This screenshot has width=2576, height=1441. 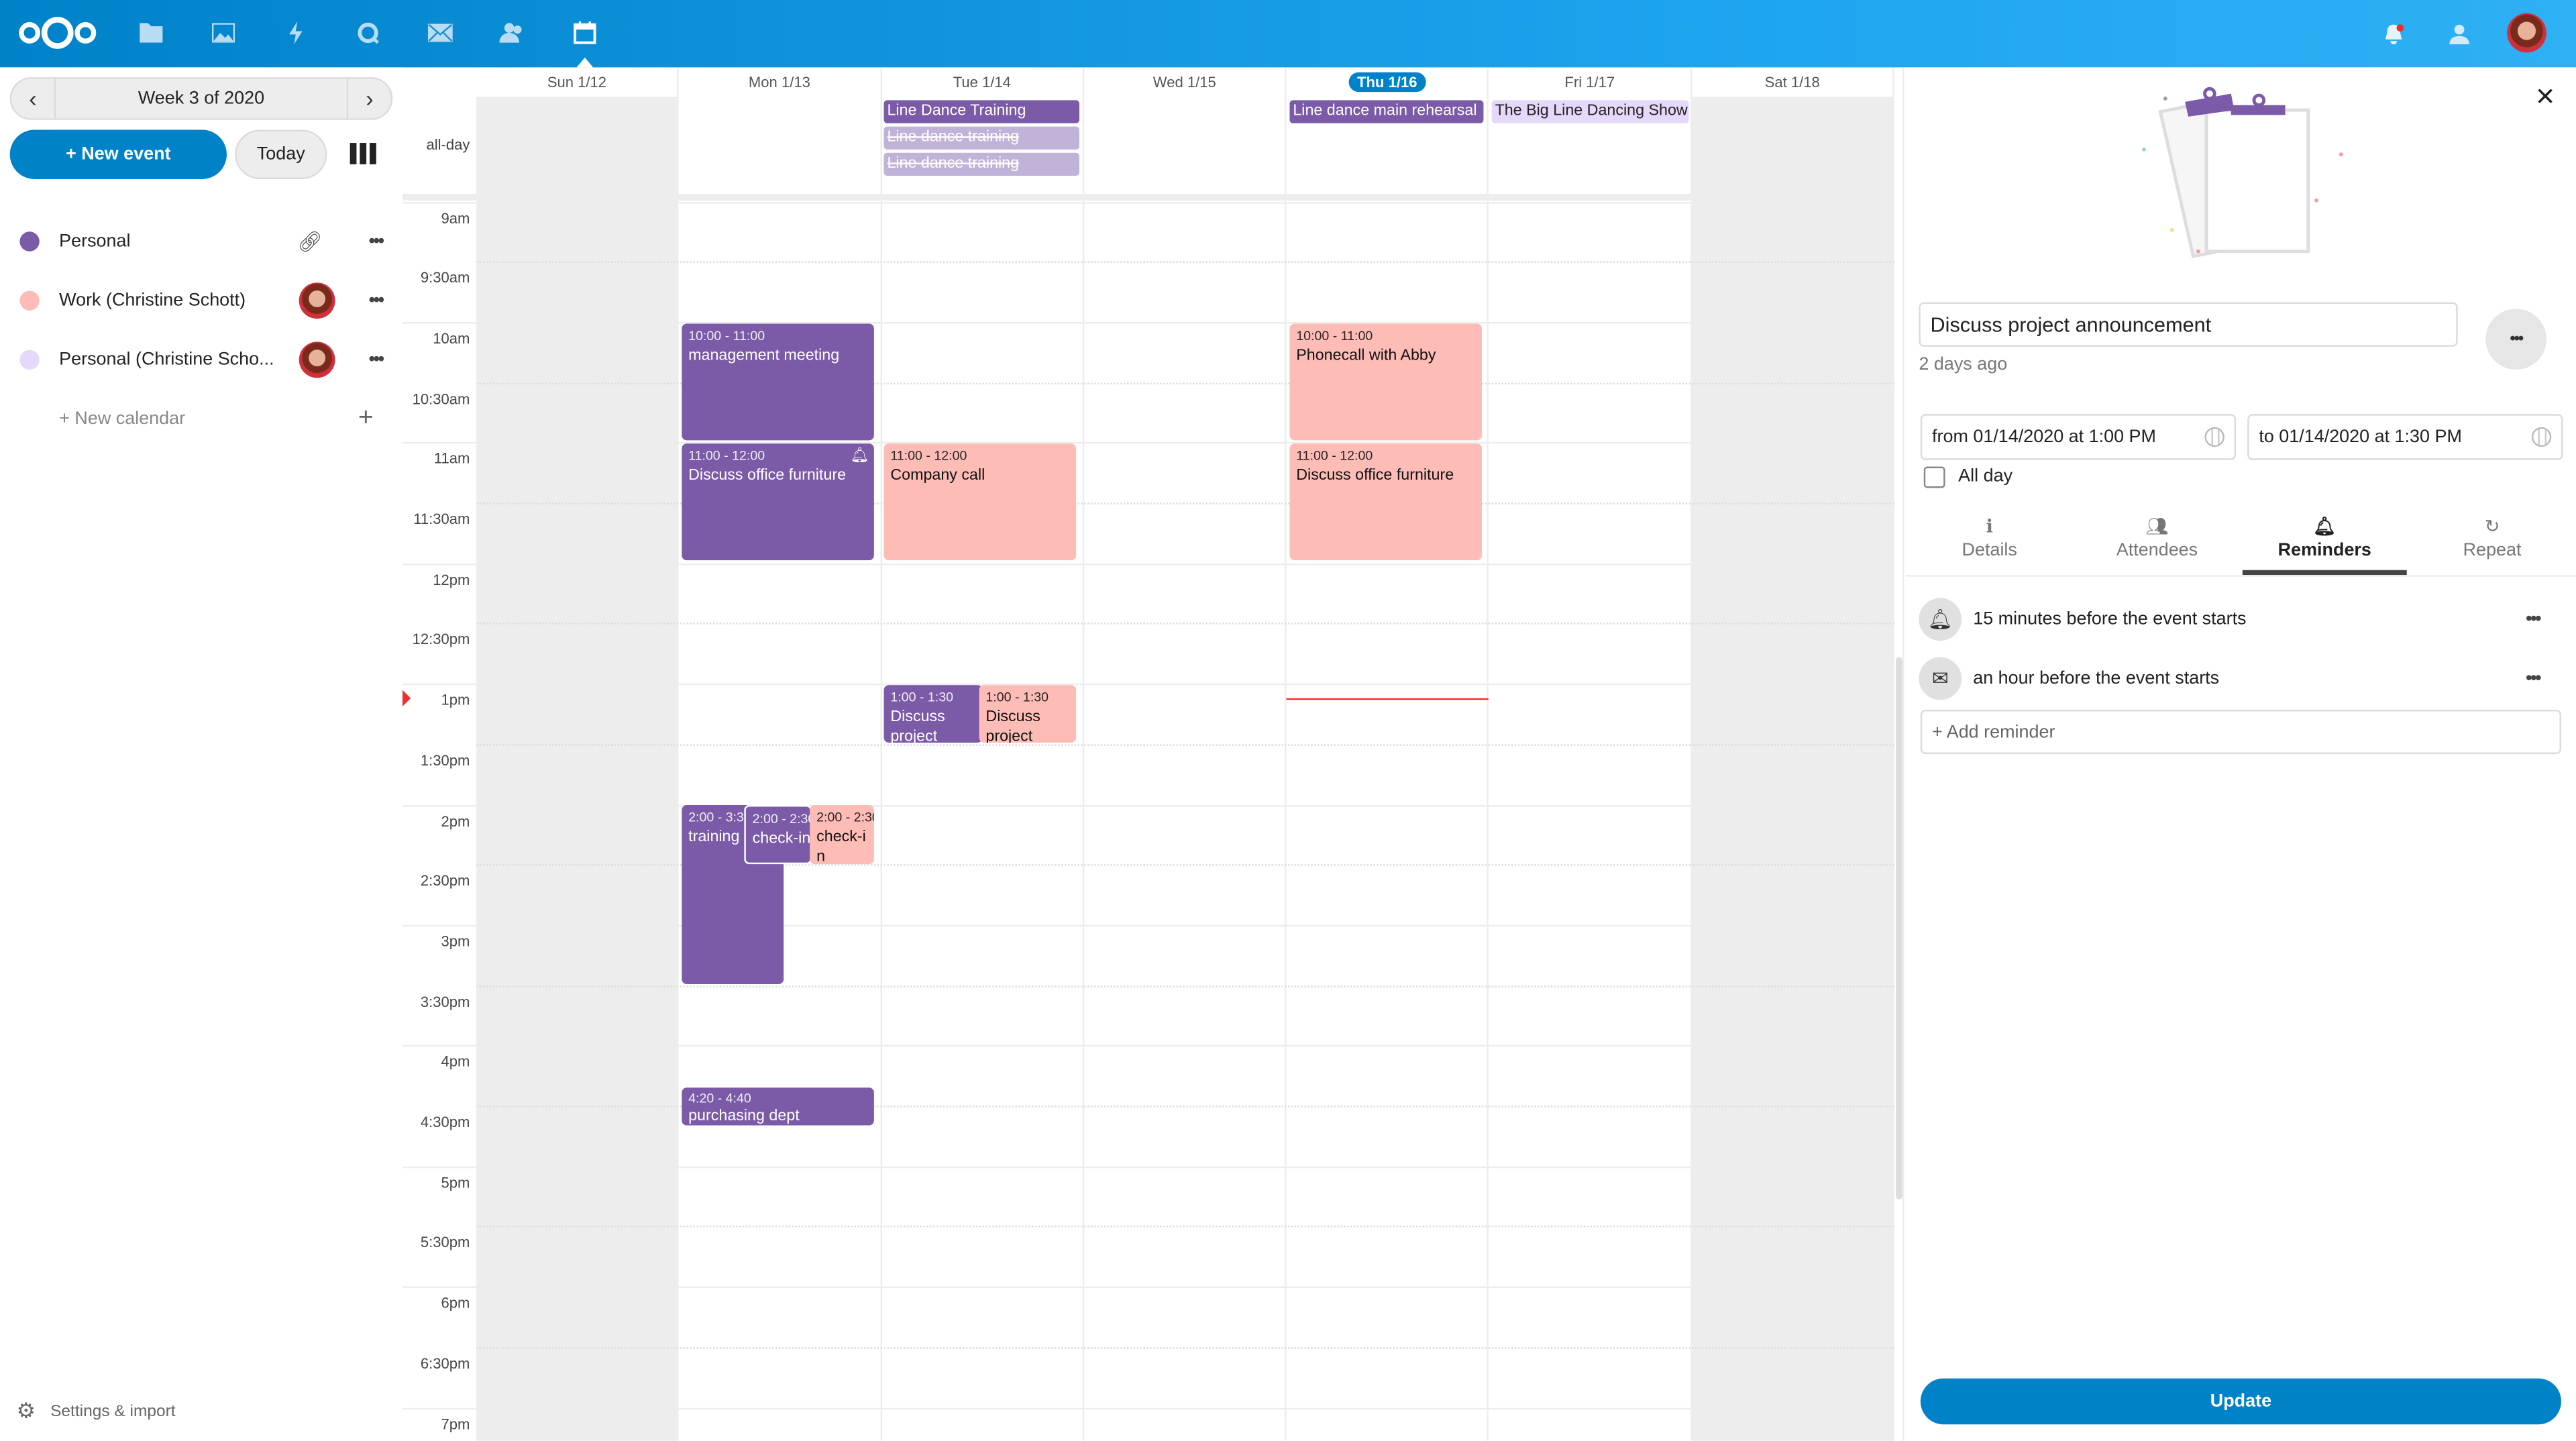 What do you see at coordinates (2545, 97) in the screenshot?
I see `close-icon: ✕` at bounding box center [2545, 97].